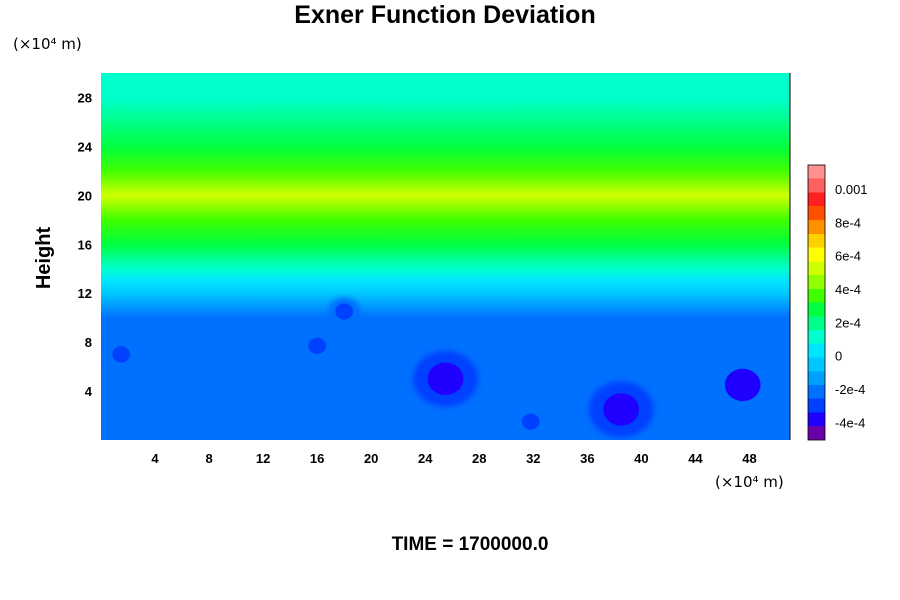  Describe the element at coordinates (453, 458) in the screenshot. I see `x-axis-ticks: 4 8 12 16 20 24 28 32 36 40 44 48` at that location.